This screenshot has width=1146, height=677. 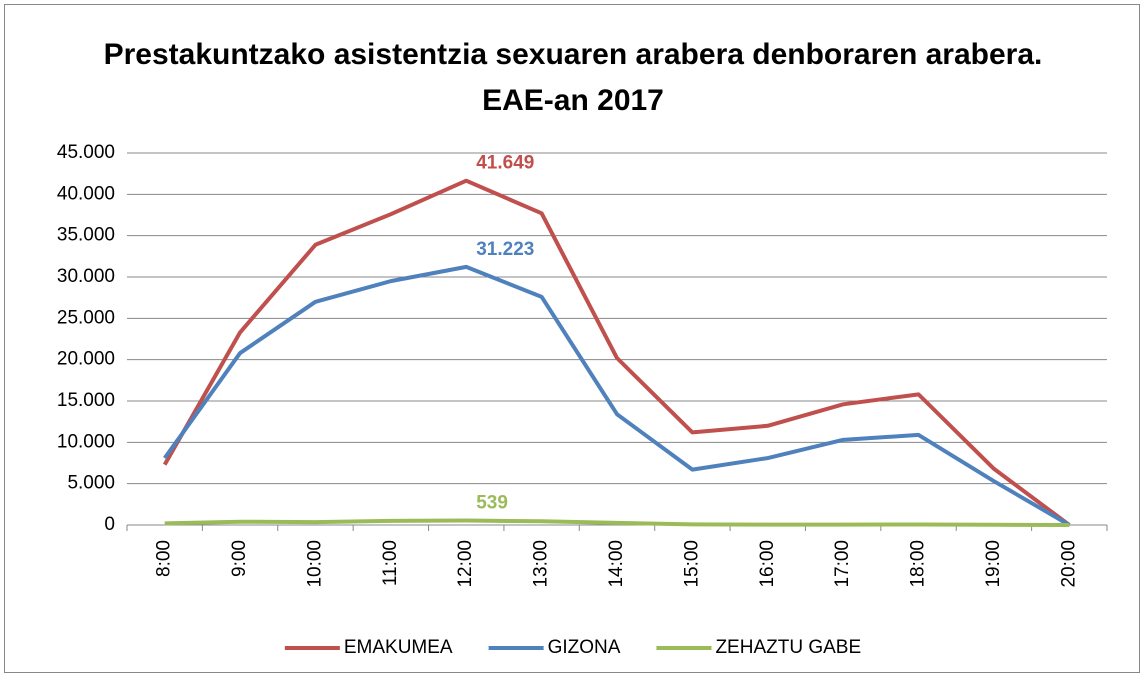 What do you see at coordinates (164, 558) in the screenshot?
I see `x-tick-label: 8:00` at bounding box center [164, 558].